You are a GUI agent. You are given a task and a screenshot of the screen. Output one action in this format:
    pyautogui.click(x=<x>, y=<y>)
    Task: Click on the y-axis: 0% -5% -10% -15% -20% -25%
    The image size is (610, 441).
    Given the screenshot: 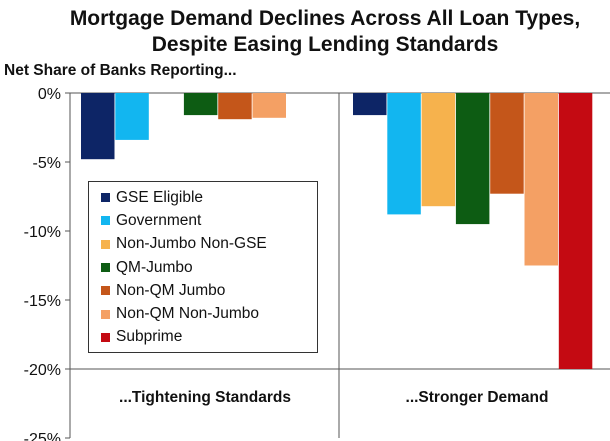 What is the action you would take?
    pyautogui.click(x=47, y=263)
    